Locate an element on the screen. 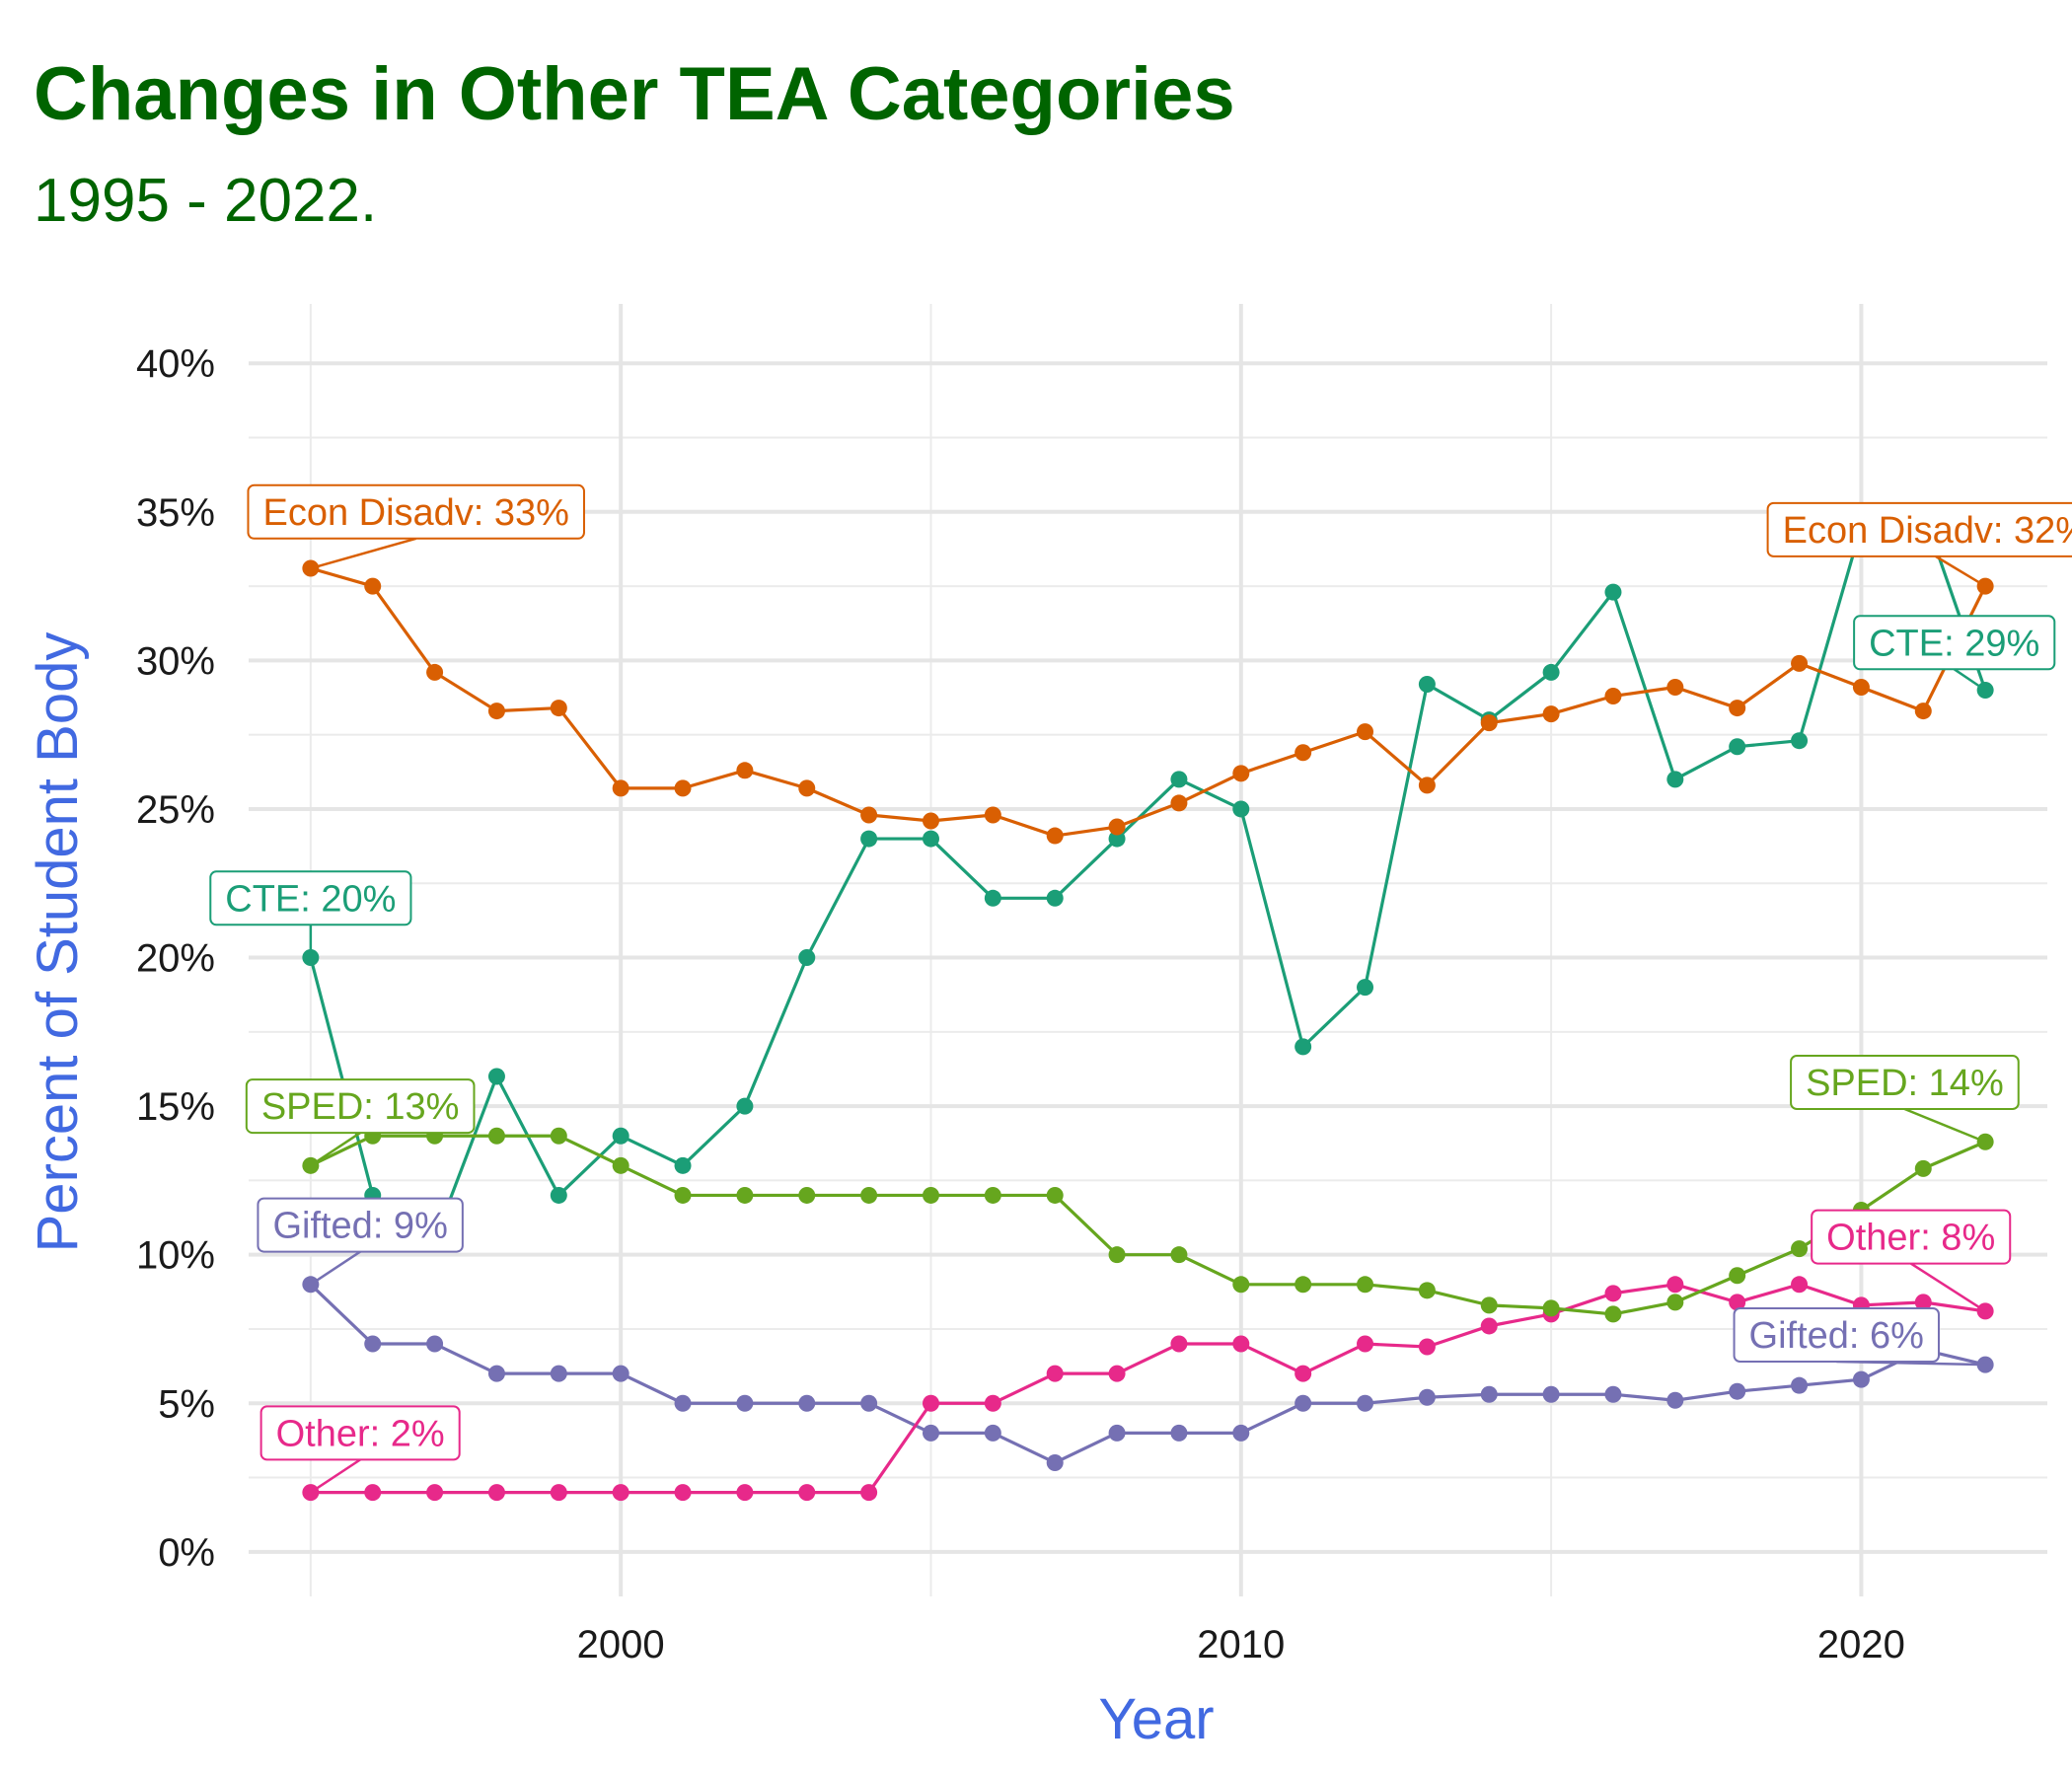  y-tick-label: 15% is located at coordinates (176, 1107).